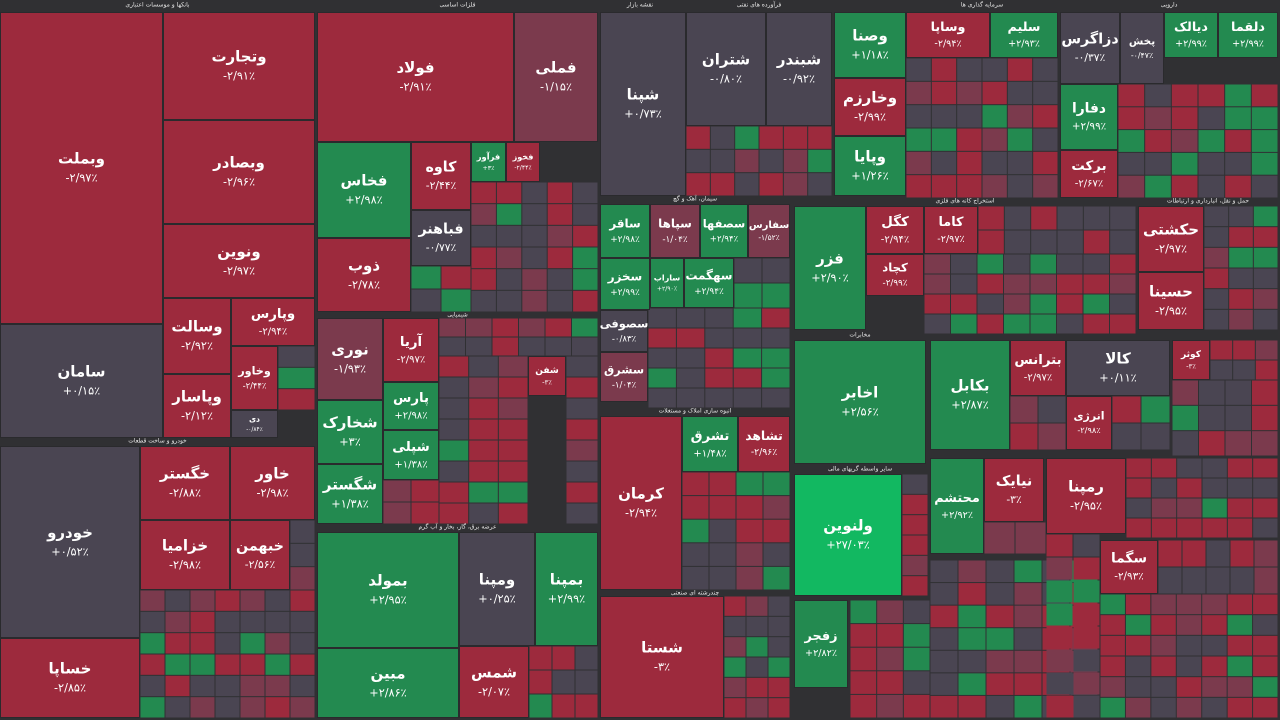 Image resolution: width=1280 pixels, height=720 pixels. What do you see at coordinates (1171, 311) in the screenshot?
I see `tile-change: -۲/۹۵٪` at bounding box center [1171, 311].